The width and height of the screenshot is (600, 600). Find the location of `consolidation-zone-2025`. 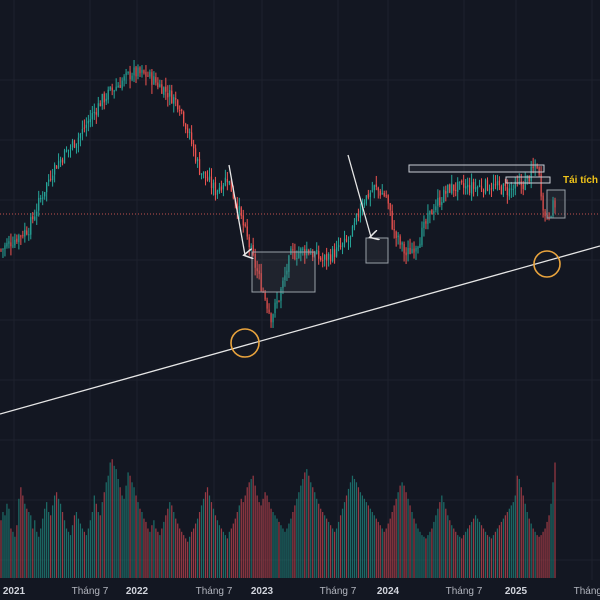

consolidation-zone-2025 is located at coordinates (556, 204).